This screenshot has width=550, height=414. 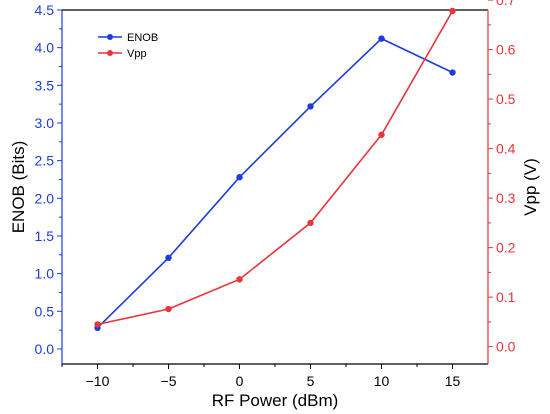 What do you see at coordinates (45, 123) in the screenshot?
I see `left-y-tick-label: 3.0` at bounding box center [45, 123].